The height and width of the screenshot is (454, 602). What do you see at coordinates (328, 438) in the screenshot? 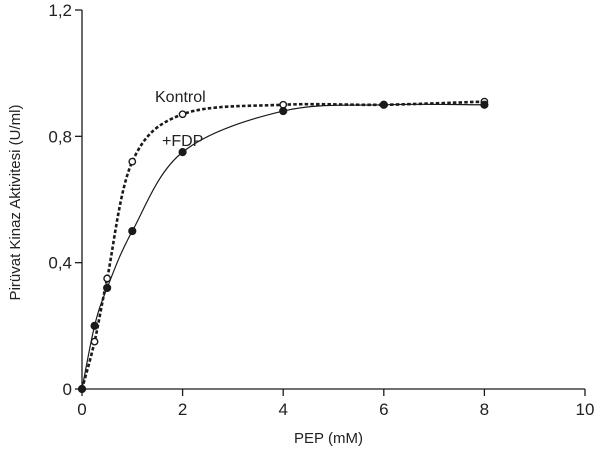
I see `x-axis-title: PEP (mM)` at bounding box center [328, 438].